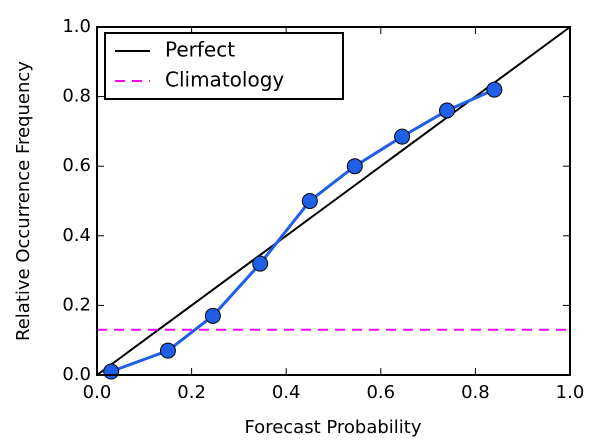  Describe the element at coordinates (23, 201) in the screenshot. I see `y-axis-label: Relative Occurrence Frequency` at that location.